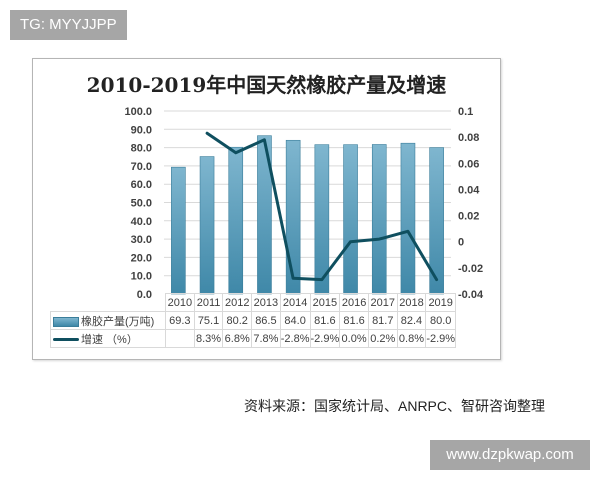  What do you see at coordinates (470, 269) in the screenshot?
I see `right-axis-tick: -0.02` at bounding box center [470, 269].